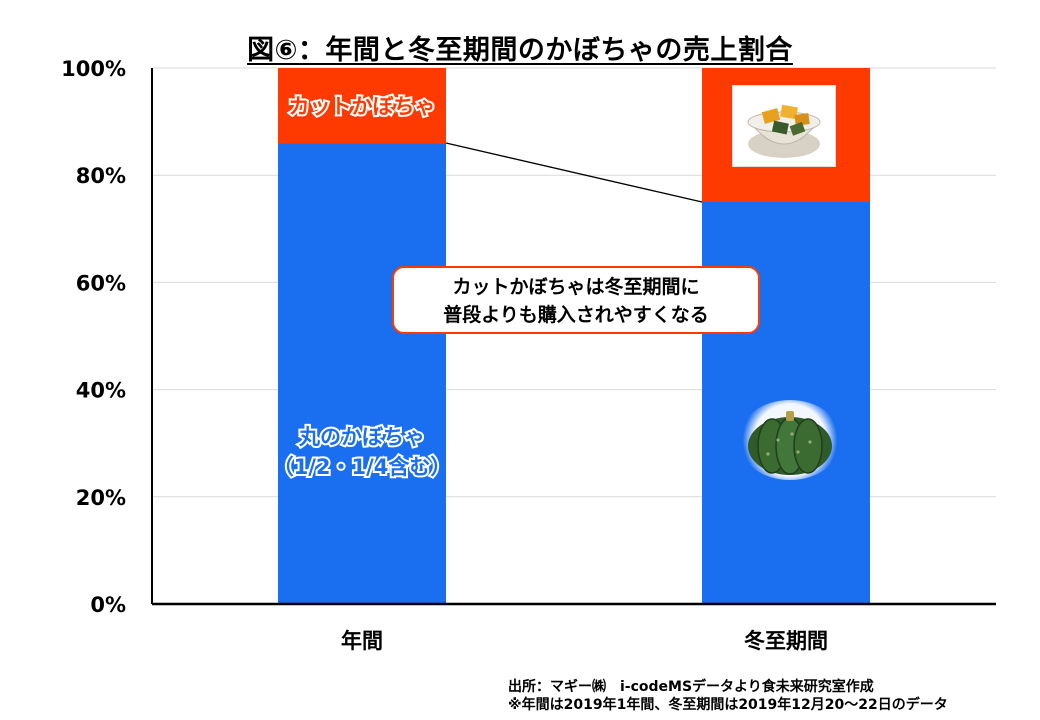 Image resolution: width=1040 pixels, height=720 pixels. I want to click on cut-pumpkin-label: カットかぼちゃ, so click(362, 107).